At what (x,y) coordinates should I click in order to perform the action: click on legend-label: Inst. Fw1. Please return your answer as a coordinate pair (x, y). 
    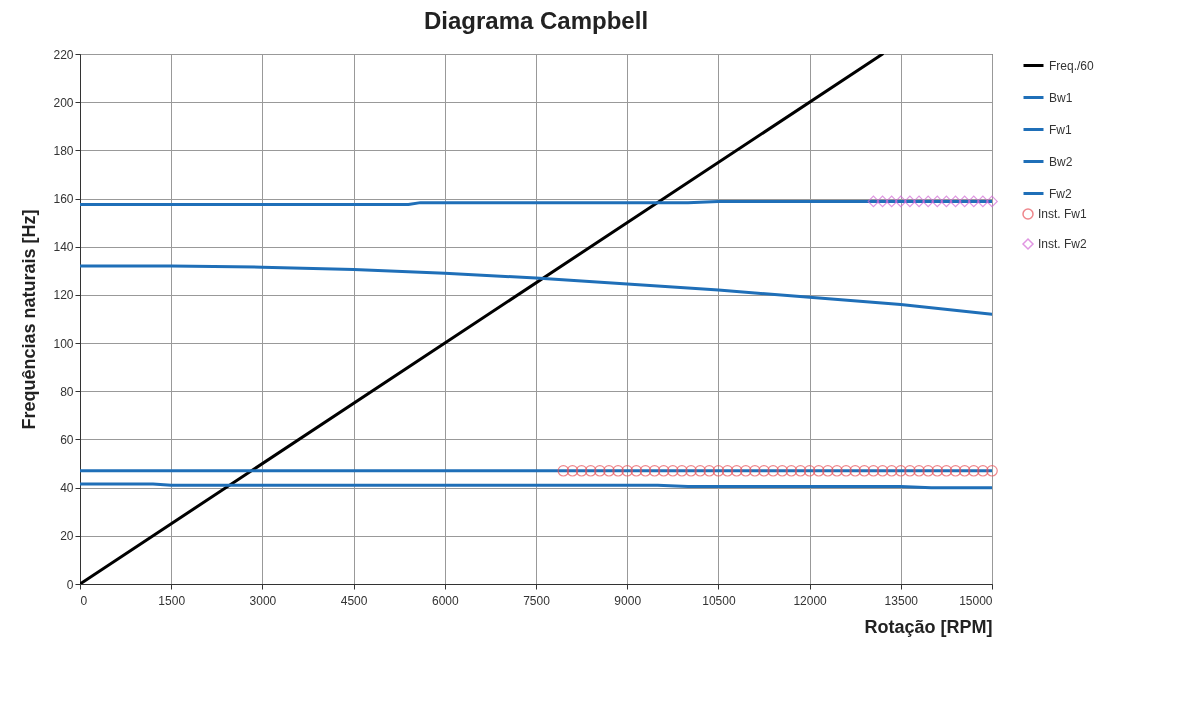
    Looking at the image, I should click on (1063, 214).